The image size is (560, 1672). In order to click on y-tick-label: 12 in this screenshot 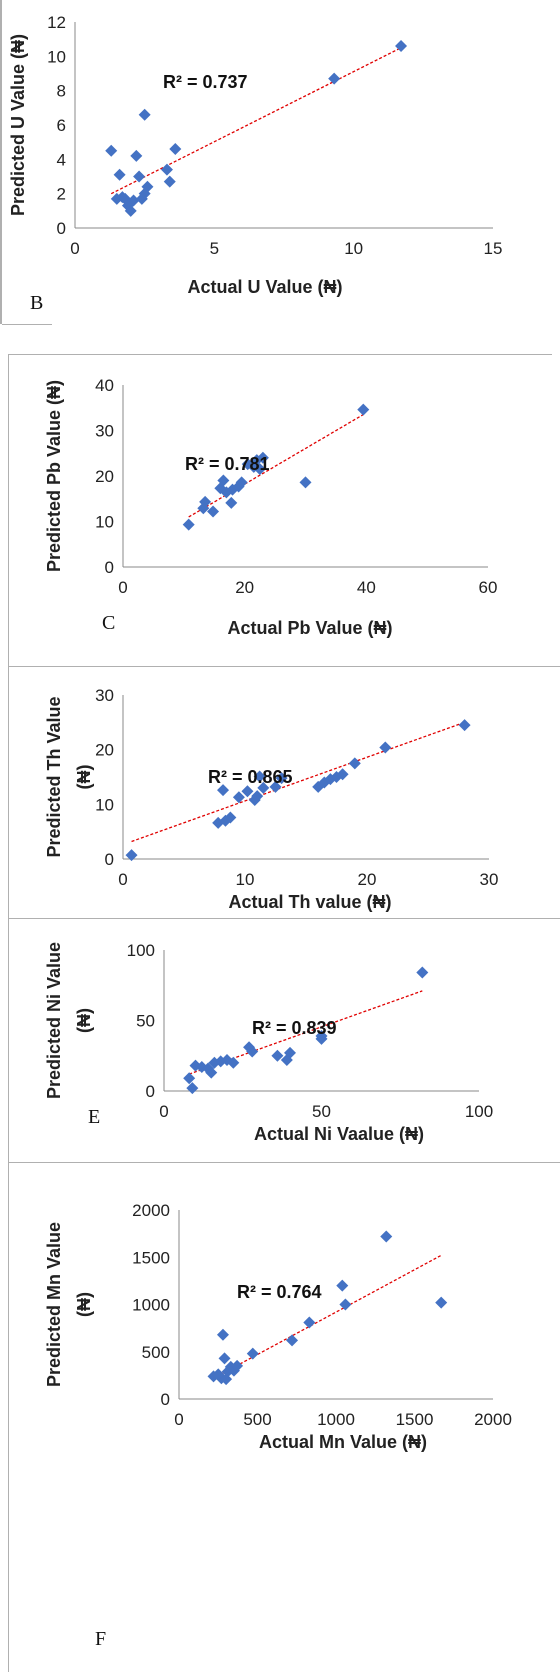, I will do `click(56, 22)`.